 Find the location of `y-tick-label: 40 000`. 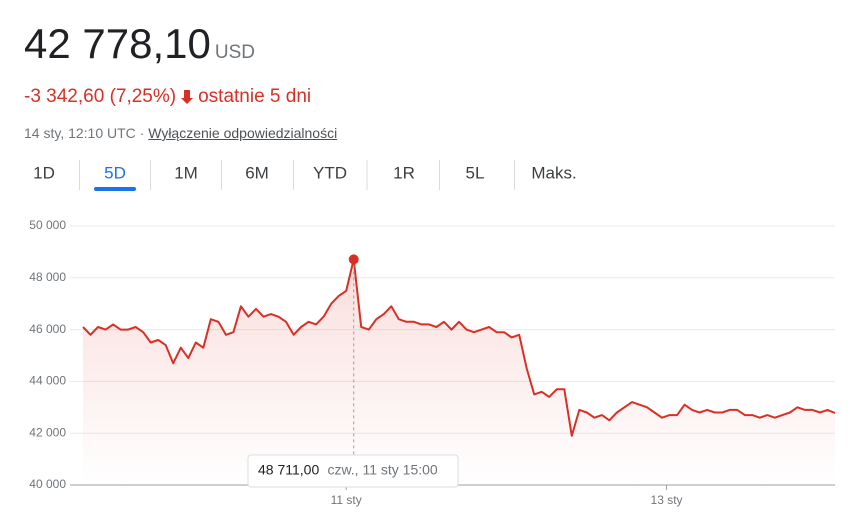

y-tick-label: 40 000 is located at coordinates (47, 484).